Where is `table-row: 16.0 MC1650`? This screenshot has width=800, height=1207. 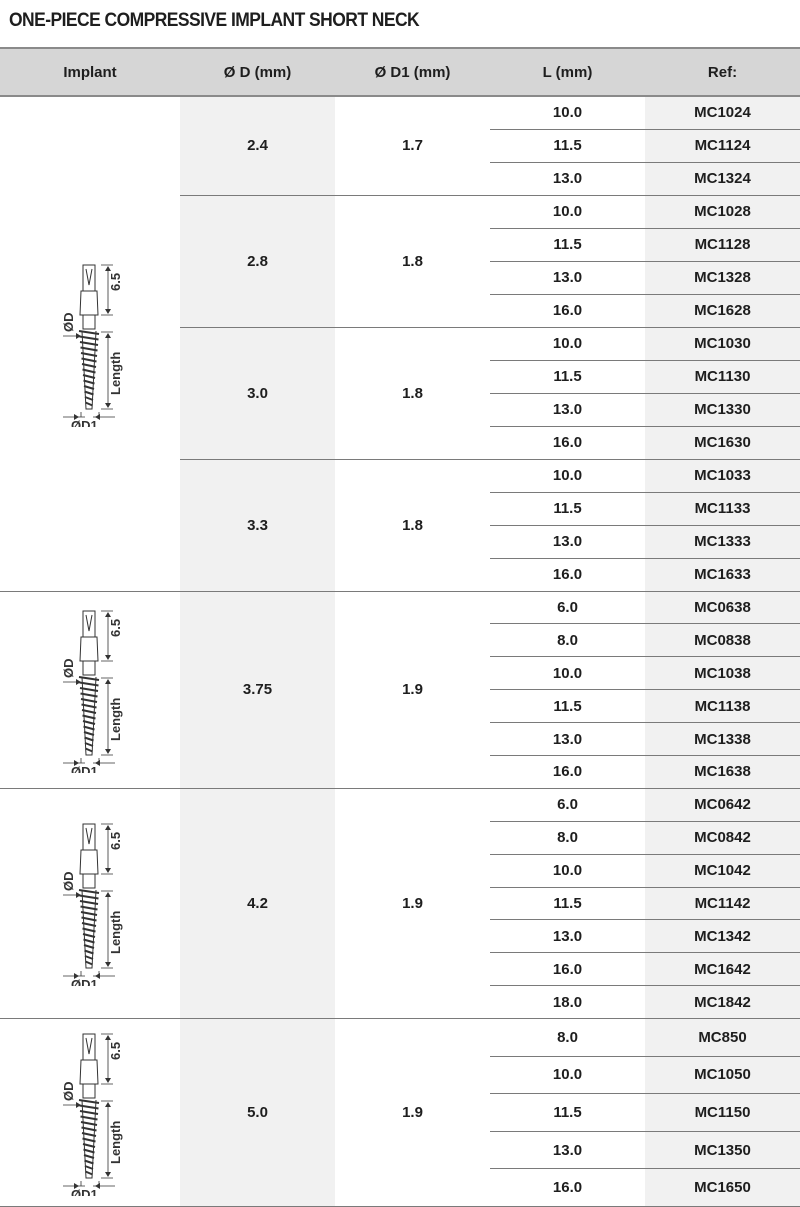
table-row: 16.0 MC1650 is located at coordinates (400, 1187).